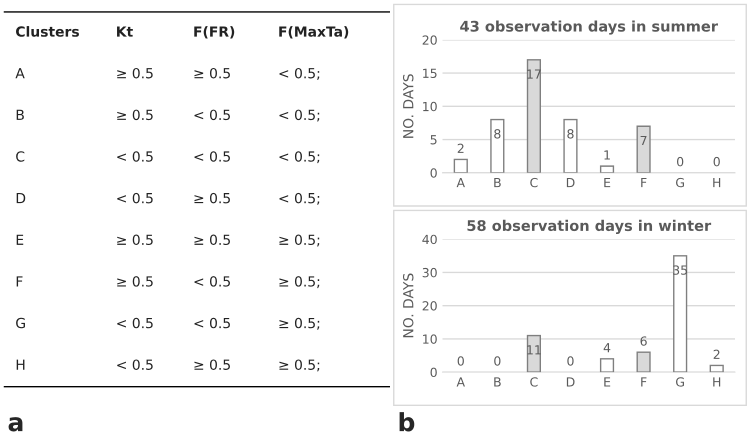 The width and height of the screenshot is (750, 443). What do you see at coordinates (47, 31) in the screenshot?
I see `text: Clusters` at bounding box center [47, 31].